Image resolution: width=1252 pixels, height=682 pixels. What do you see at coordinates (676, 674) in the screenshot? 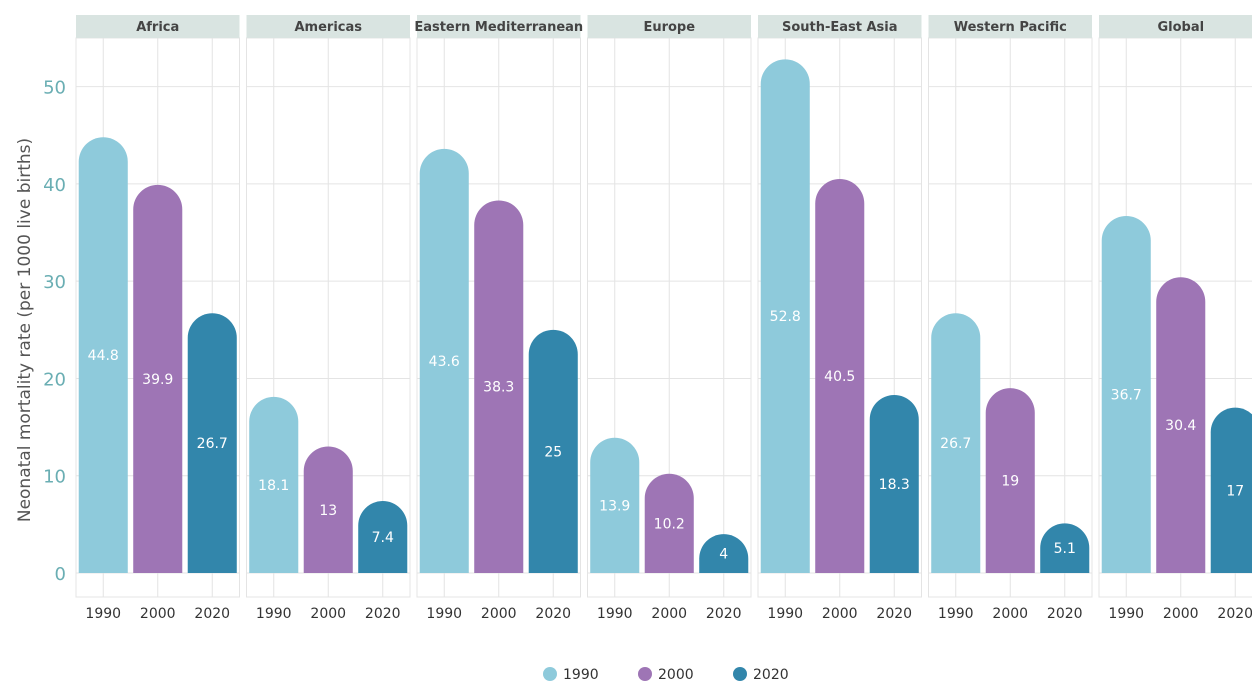
I see `legend-label: 2000` at bounding box center [676, 674].